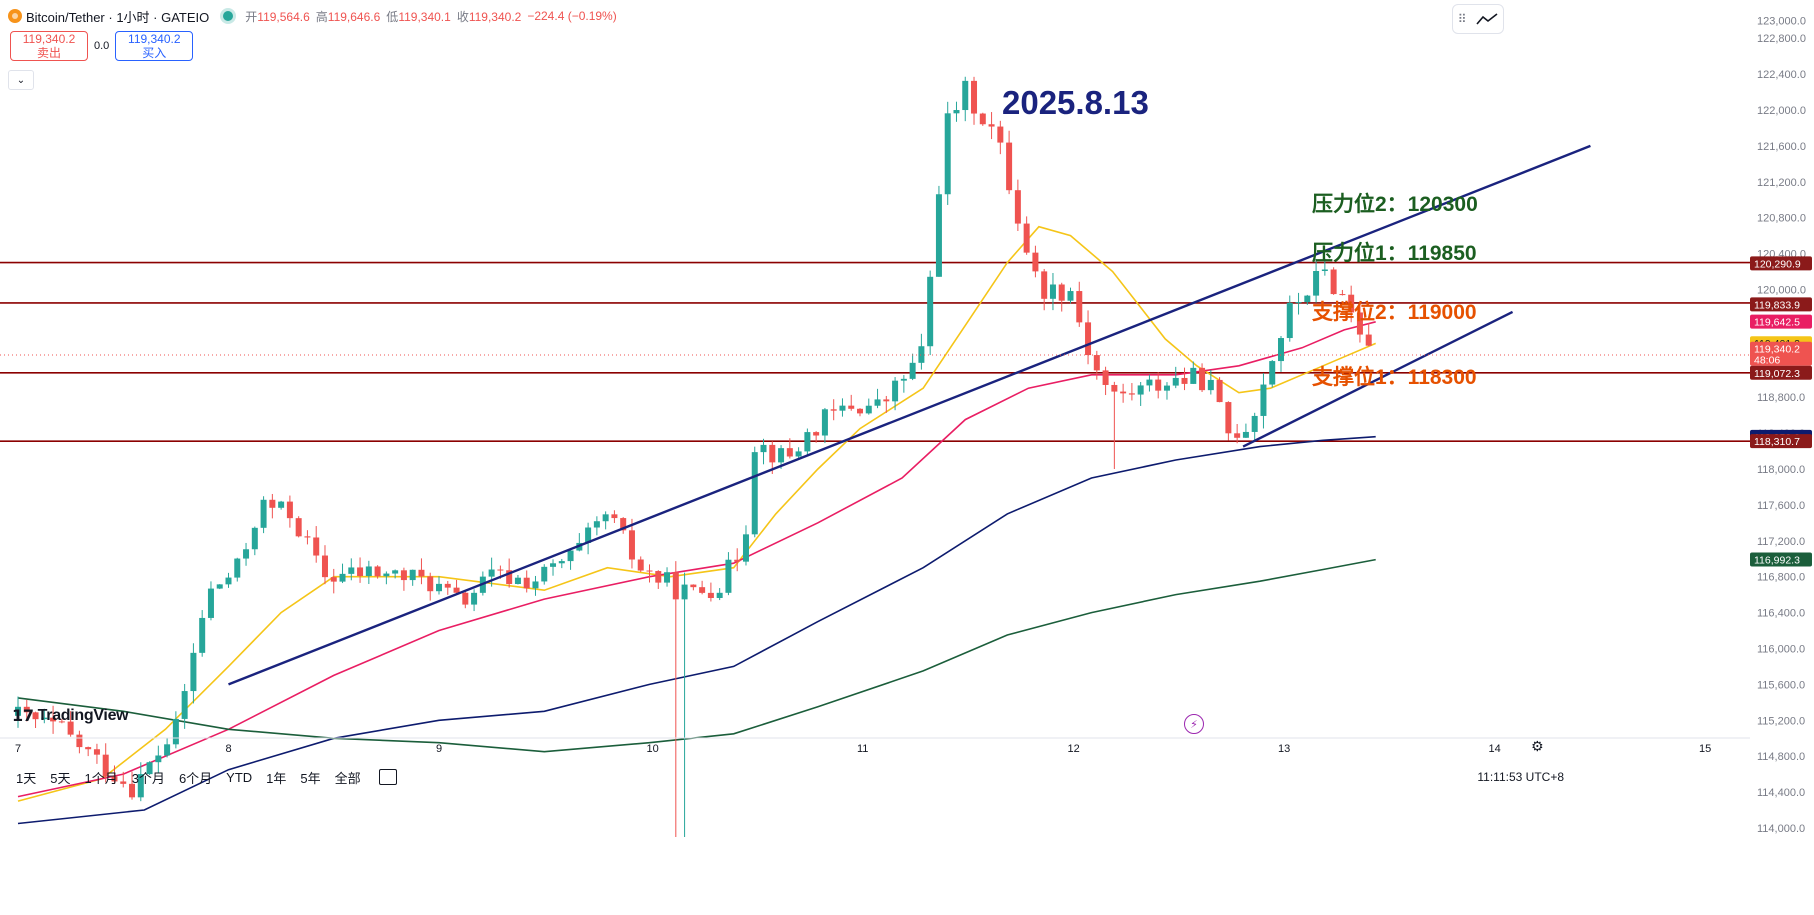 The width and height of the screenshot is (1814, 915). I want to click on trend-icon, so click(1487, 19).